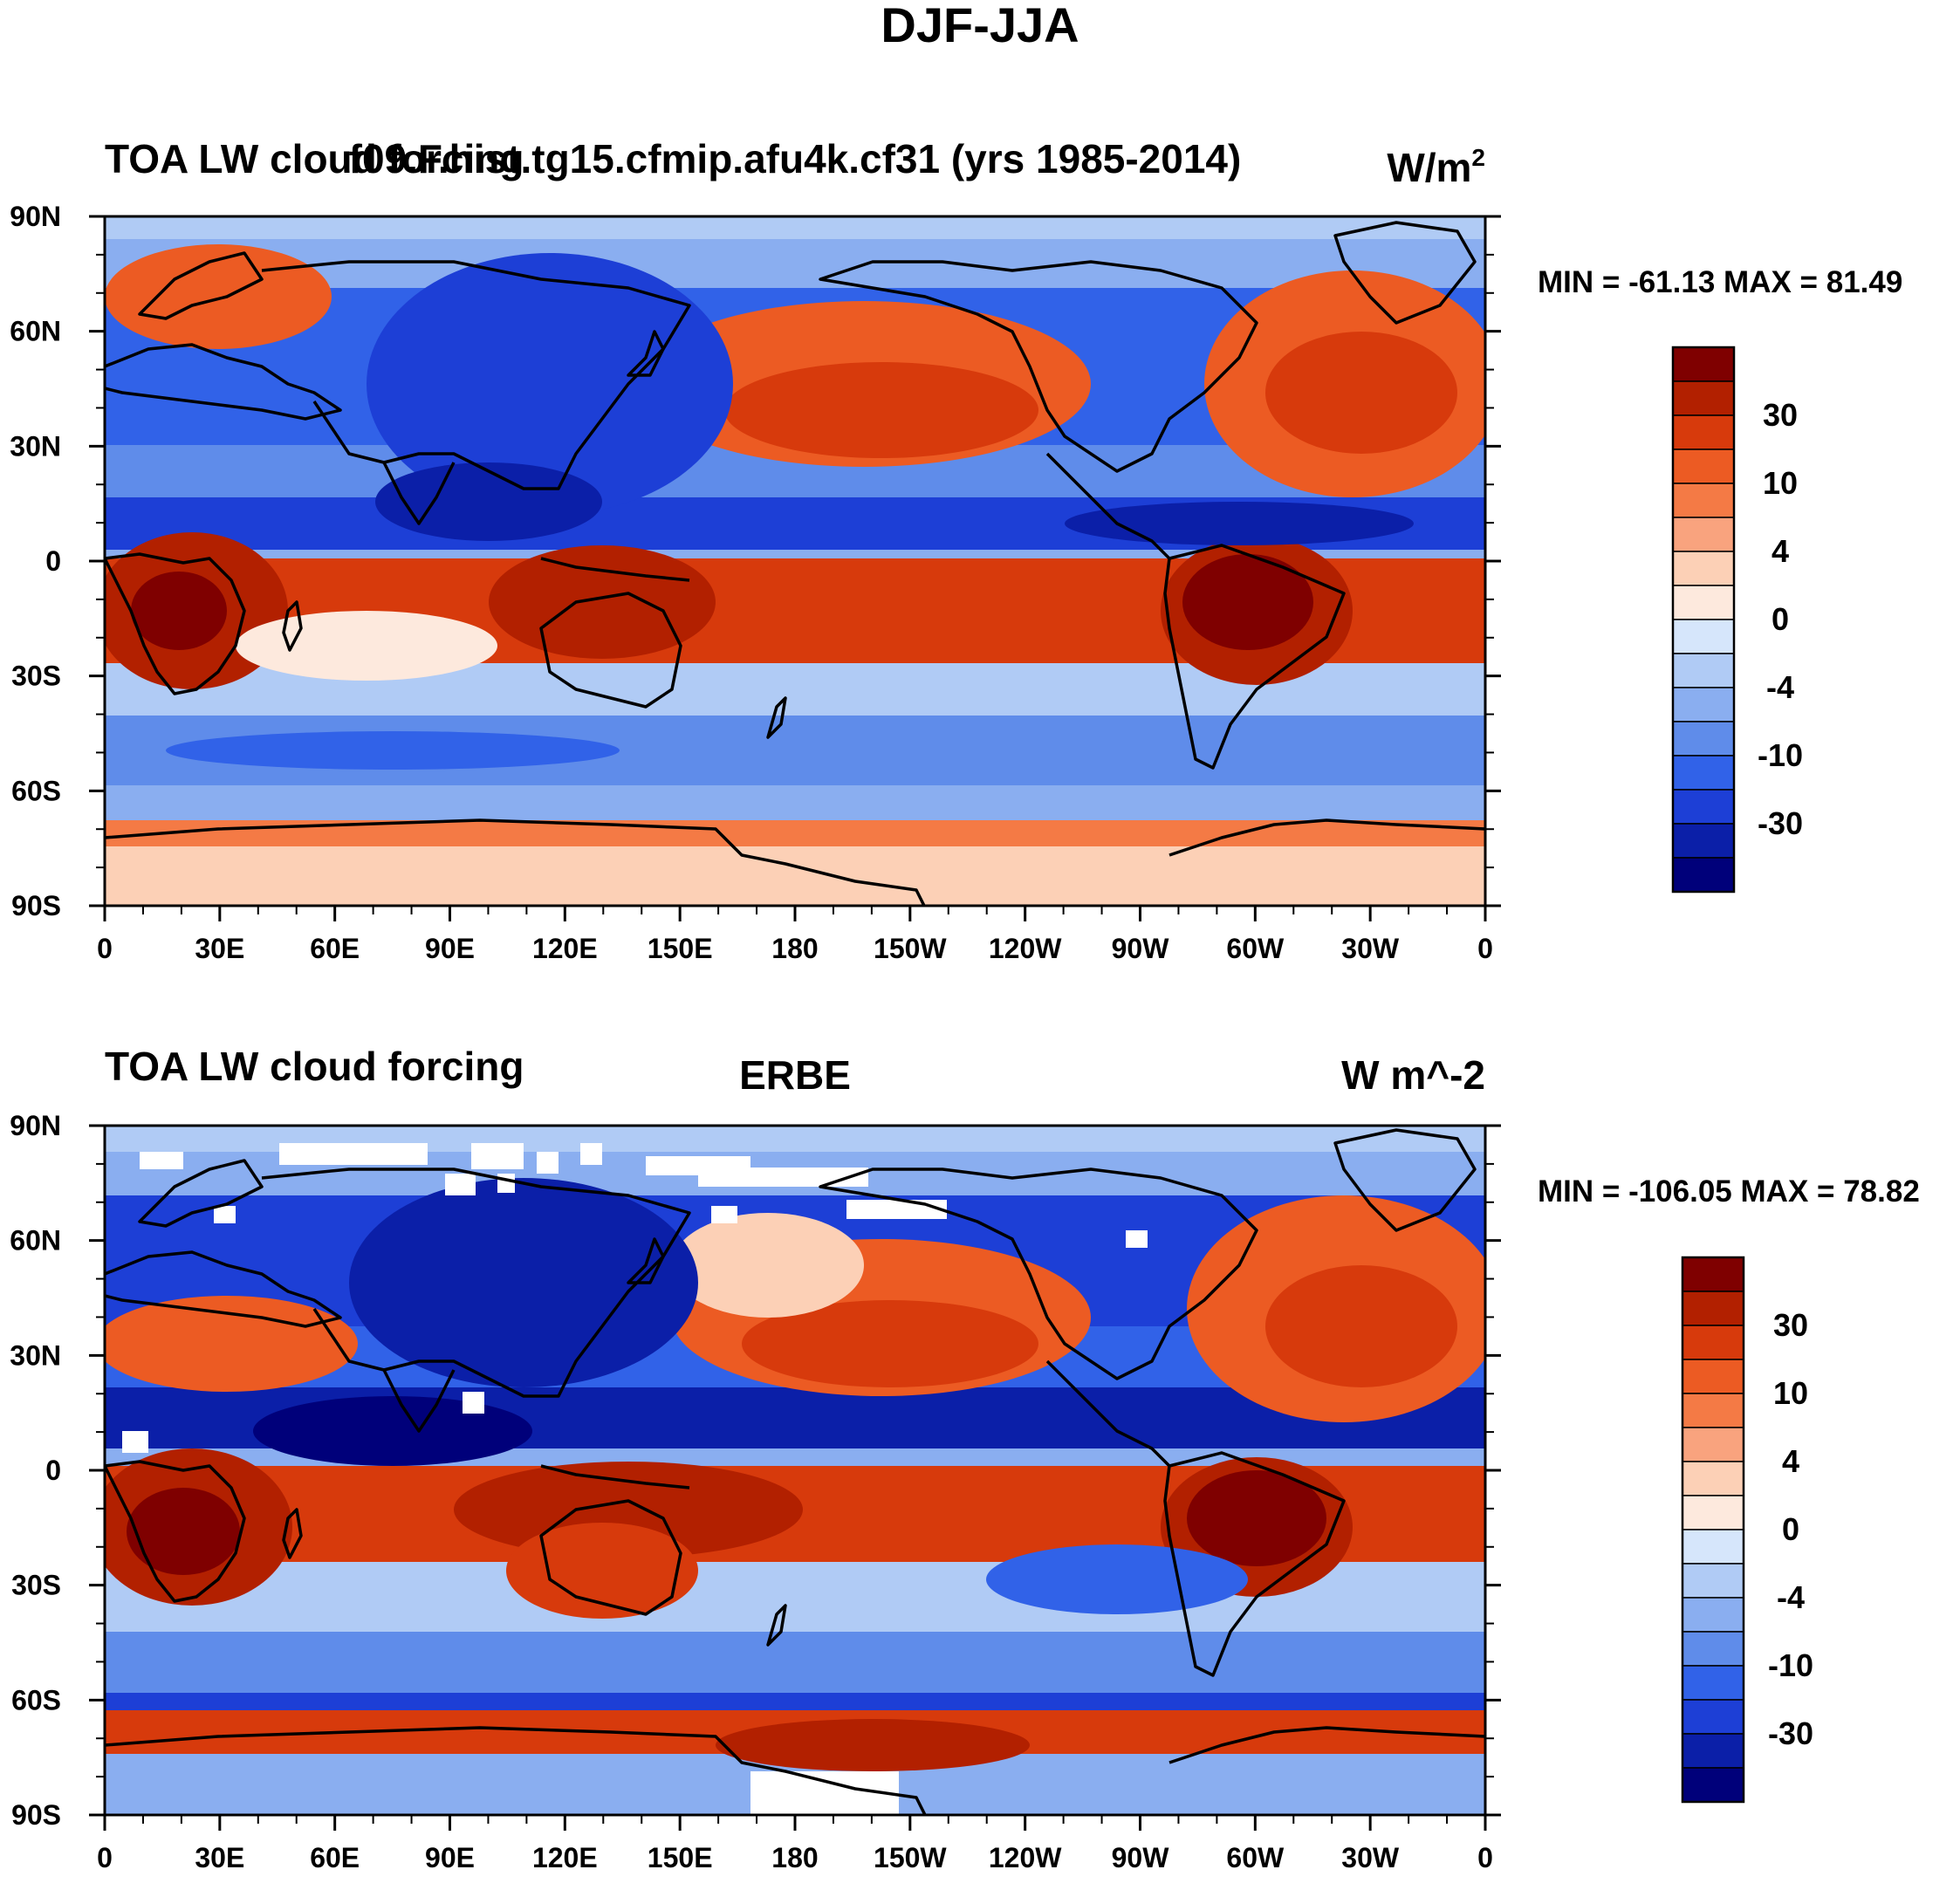 The image size is (1960, 1890). What do you see at coordinates (315, 158) in the screenshot?
I see `panel-model-left-title: TOA LW cloud forcing` at bounding box center [315, 158].